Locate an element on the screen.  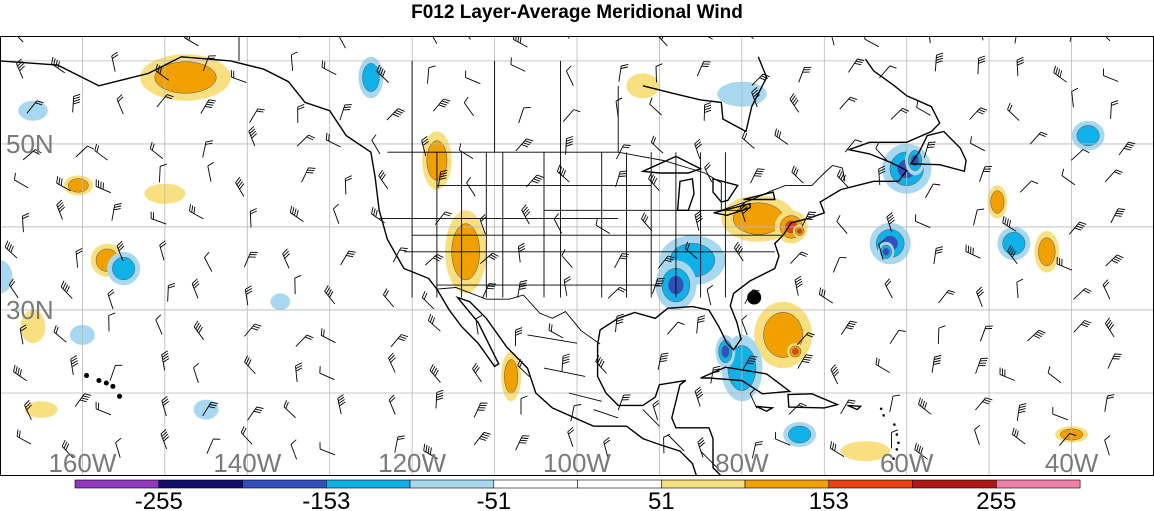
lat-label: 30N is located at coordinates (30, 310).